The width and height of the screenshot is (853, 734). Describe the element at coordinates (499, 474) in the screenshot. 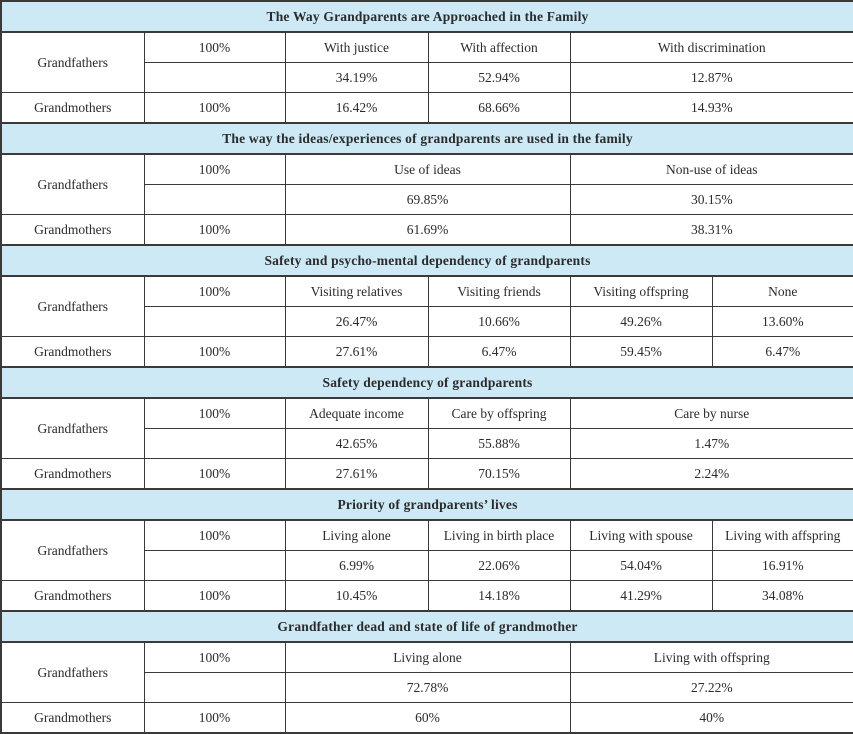

I see `value-cell: 70.15%` at that location.